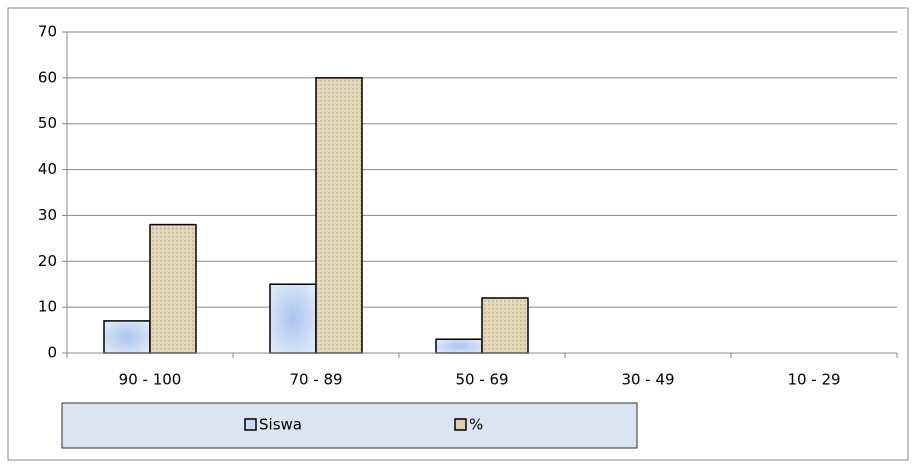 This screenshot has width=915, height=465. I want to click on y-tick-label: 20, so click(47, 261).